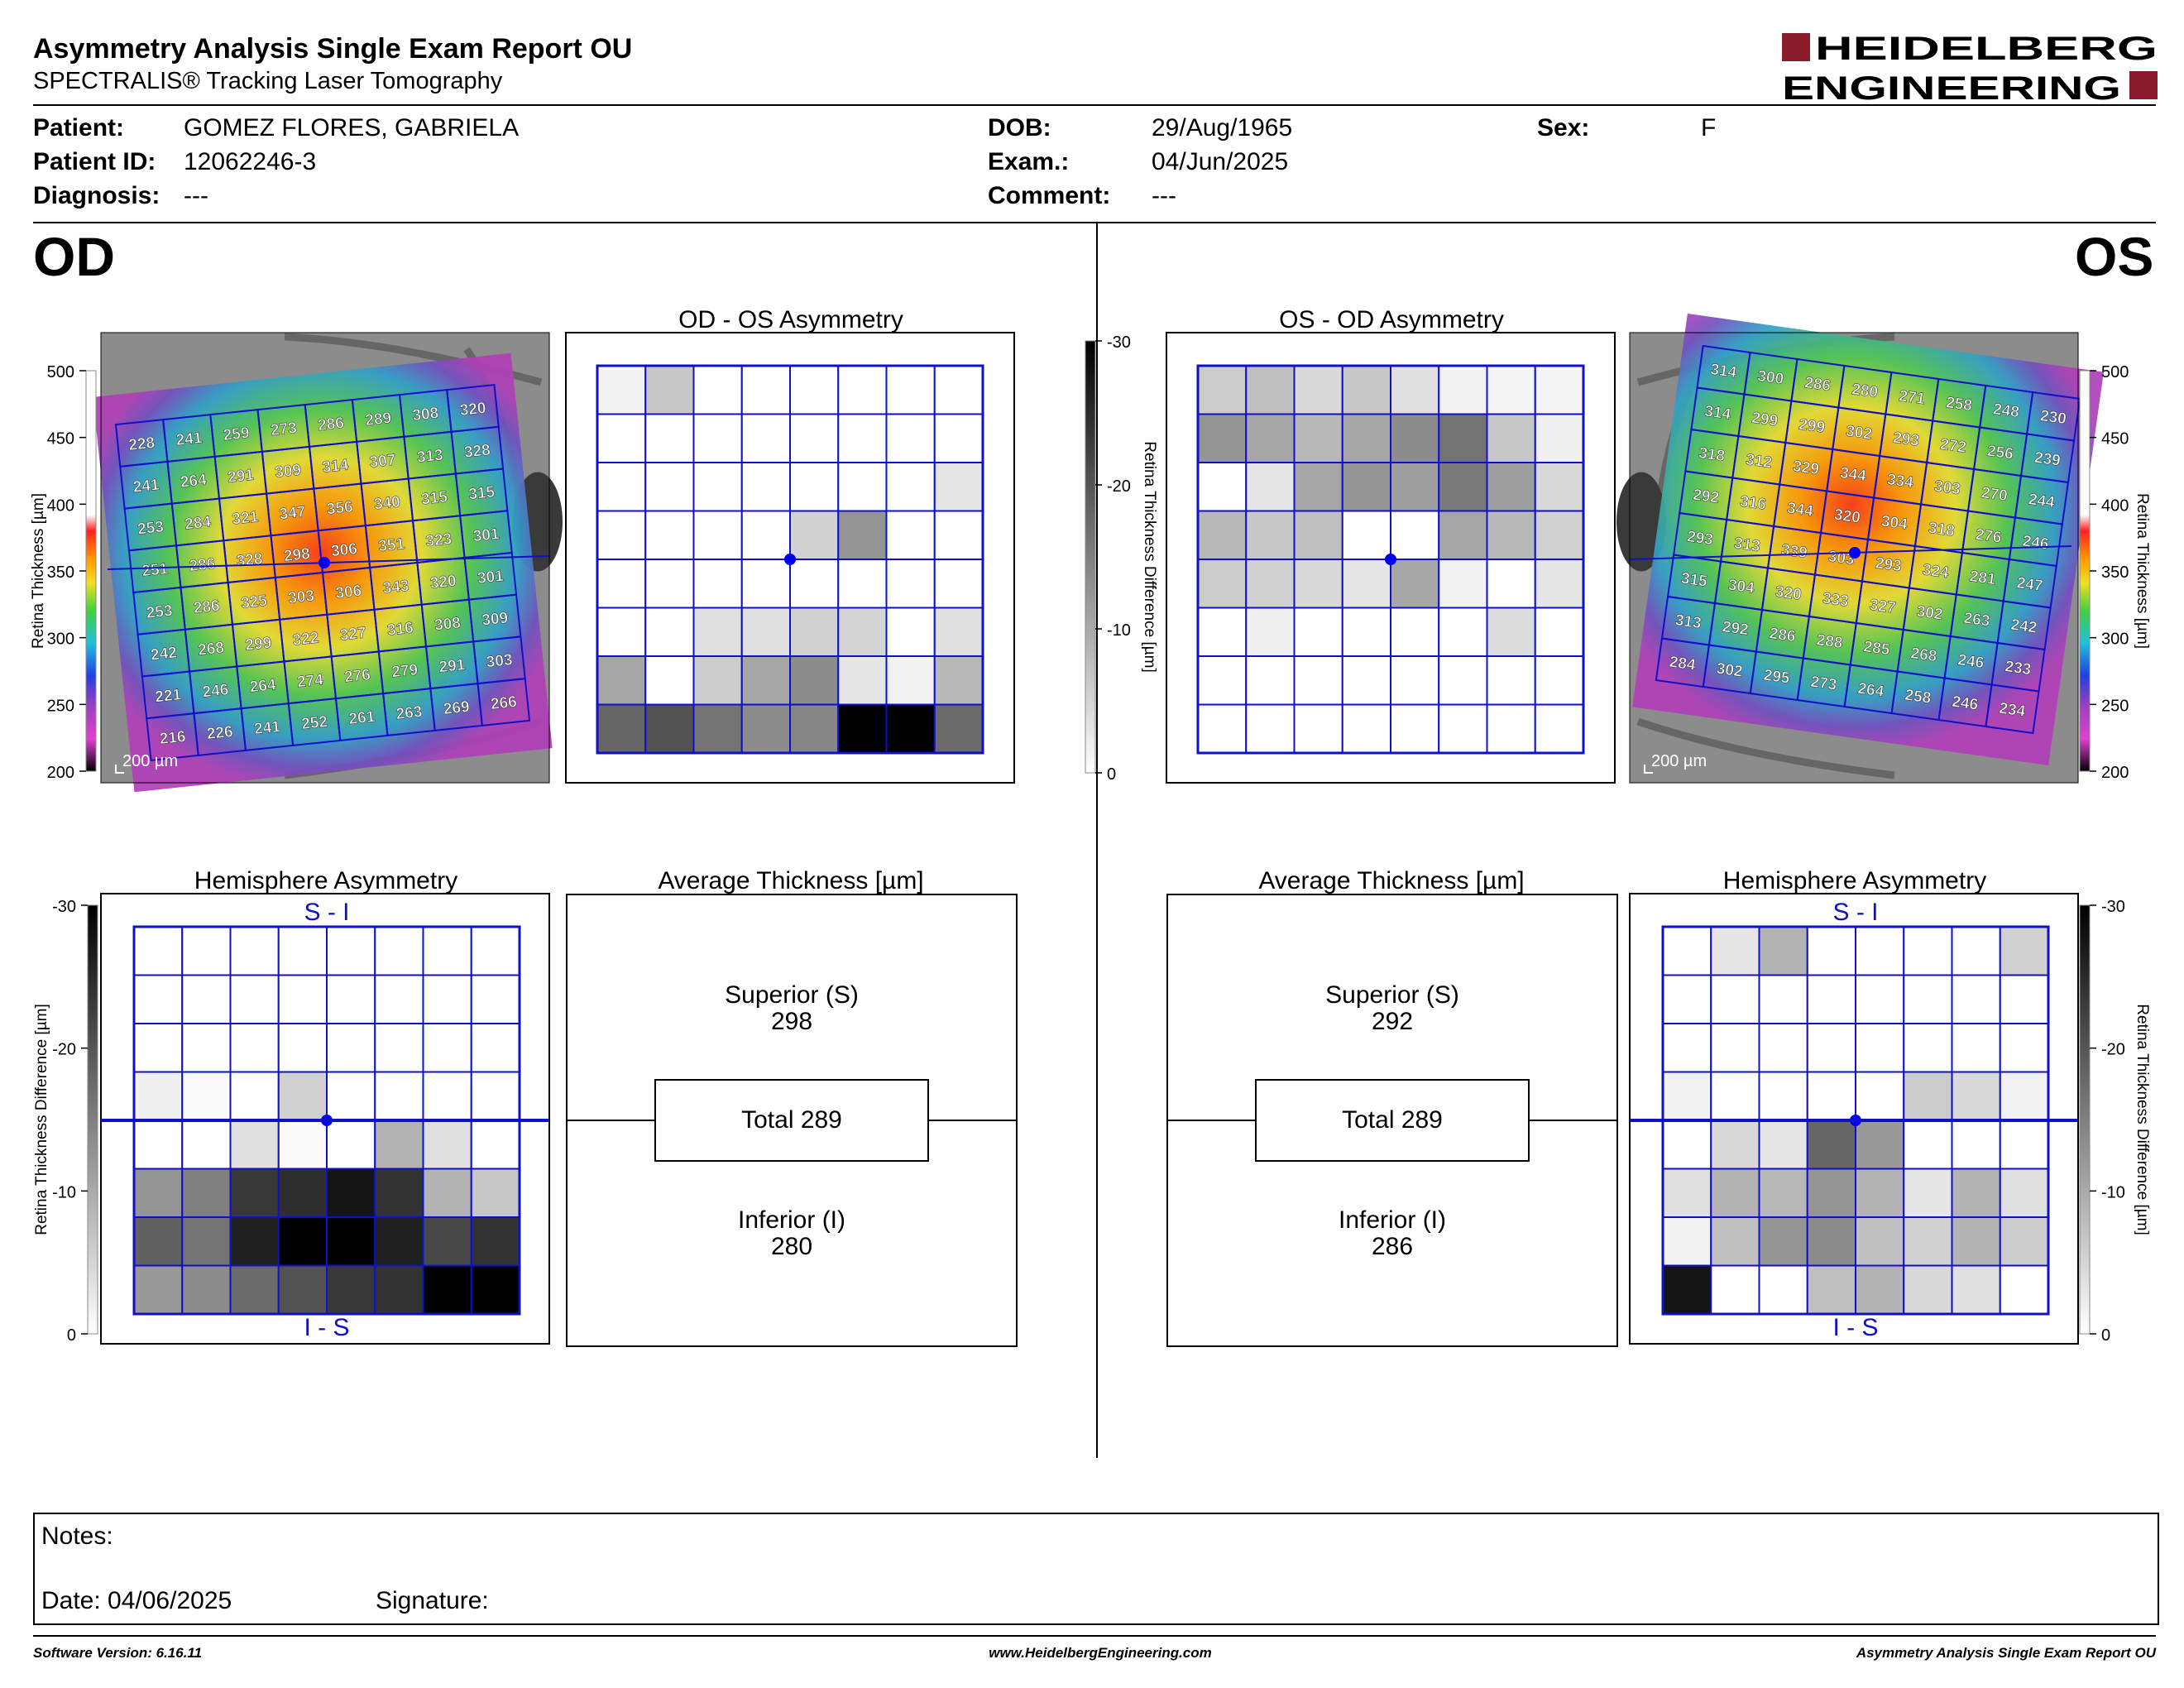 The height and width of the screenshot is (1688, 2184). I want to click on os-eye-label: OS, so click(2114, 256).